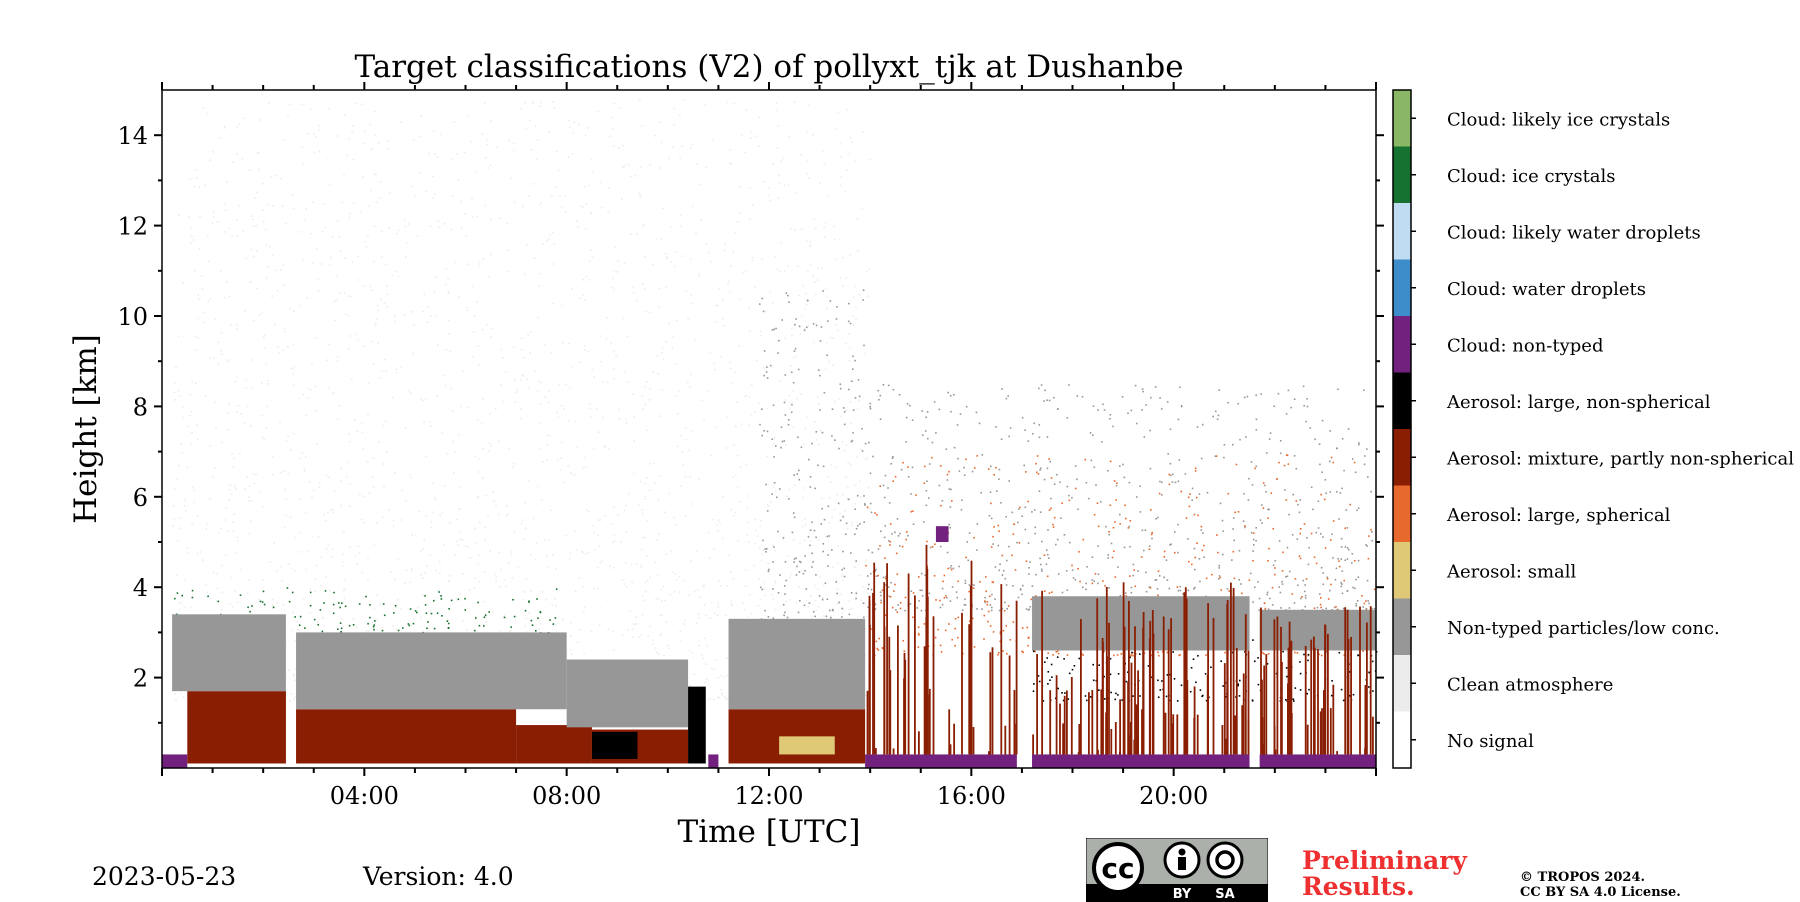  What do you see at coordinates (768, 796) in the screenshot?
I see `x-tick-label: 12:00` at bounding box center [768, 796].